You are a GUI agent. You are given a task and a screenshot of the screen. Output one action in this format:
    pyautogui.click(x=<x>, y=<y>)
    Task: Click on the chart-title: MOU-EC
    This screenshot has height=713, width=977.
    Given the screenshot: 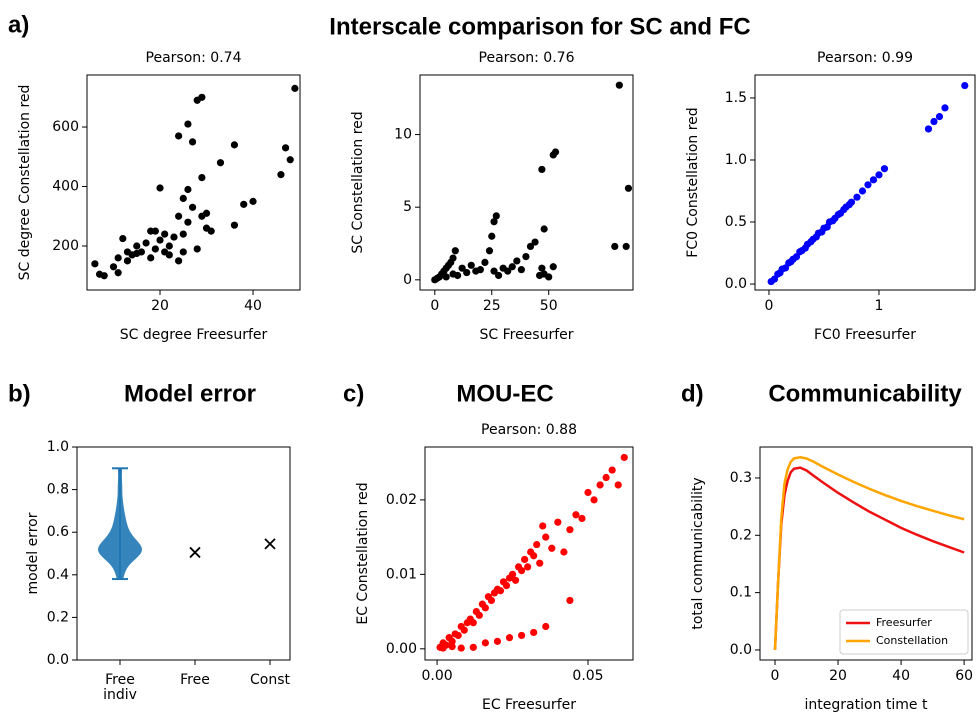 What is the action you would take?
    pyautogui.click(x=504, y=393)
    